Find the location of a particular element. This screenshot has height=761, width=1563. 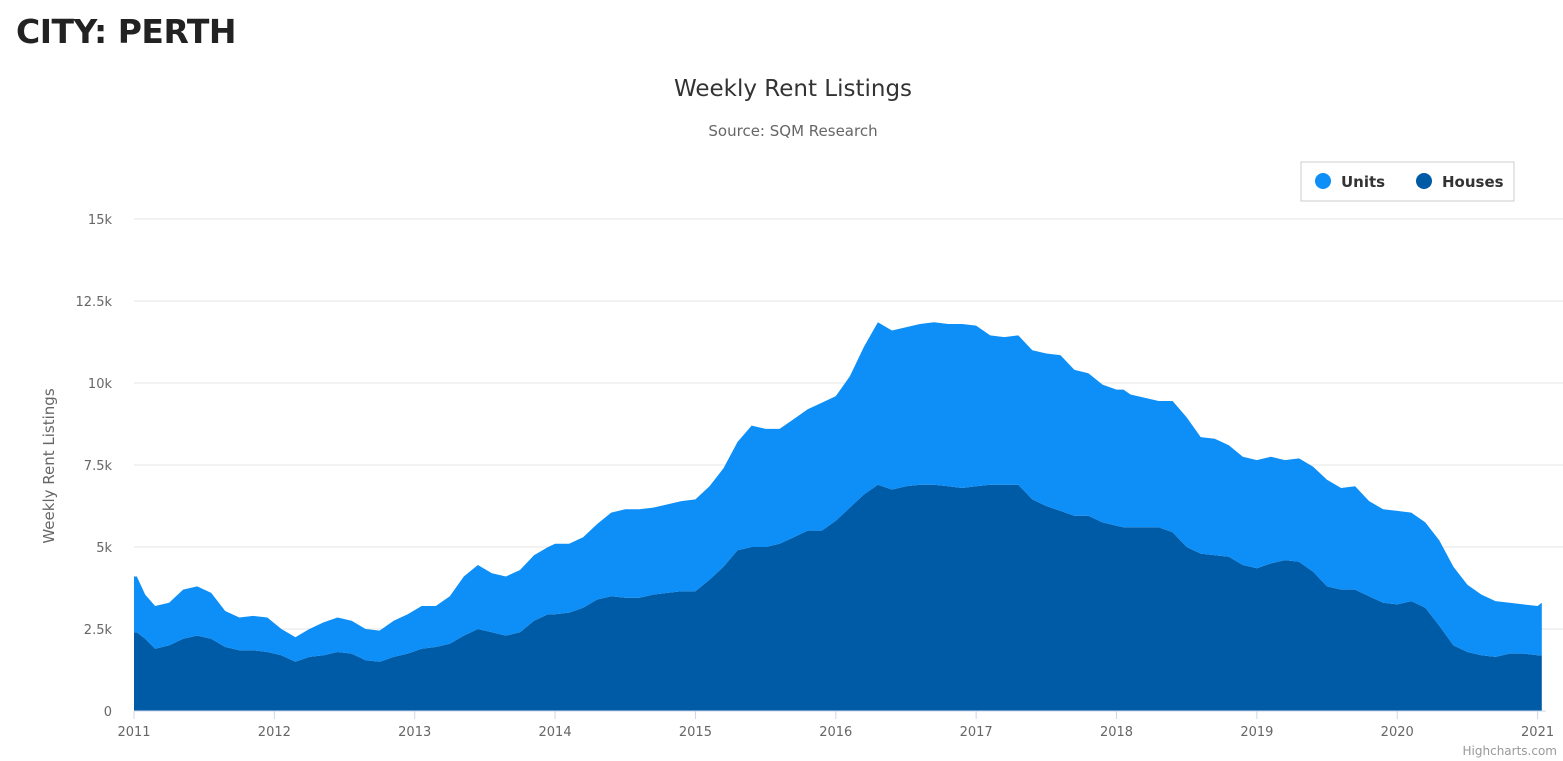

y-tick-label: 5k is located at coordinates (104, 548).